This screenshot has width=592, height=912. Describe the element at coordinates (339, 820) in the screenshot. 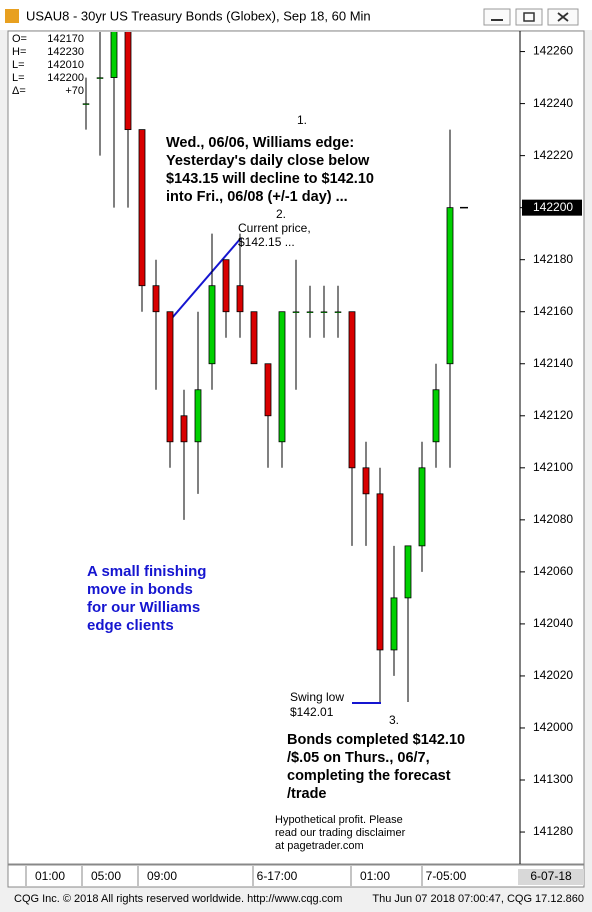

I see `disclaimer-text: Hypothetical profit. Please` at that location.